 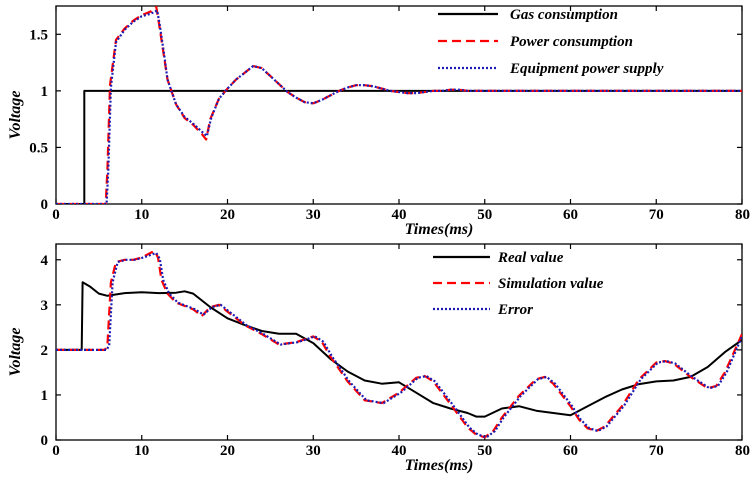 What do you see at coordinates (530, 258) in the screenshot?
I see `legend-label: Real value` at bounding box center [530, 258].